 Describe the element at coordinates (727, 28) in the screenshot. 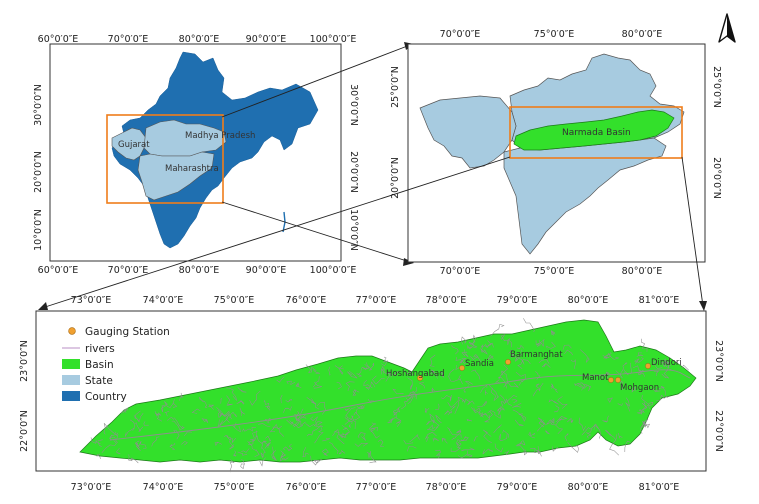

I see `north-arrow-icon` at that location.